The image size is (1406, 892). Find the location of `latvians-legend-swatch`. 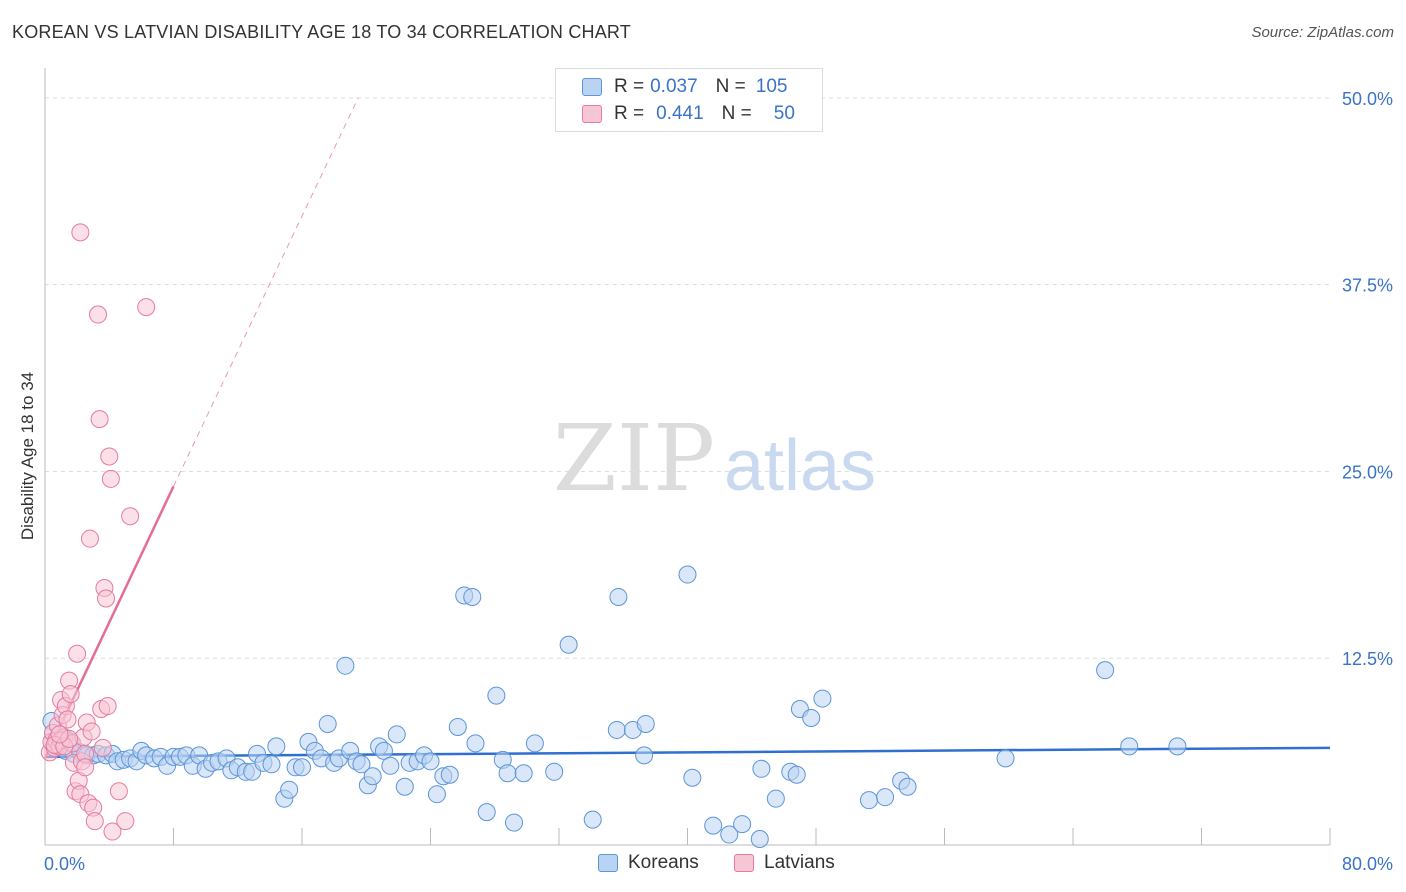

latvians-legend-swatch is located at coordinates (744, 863).